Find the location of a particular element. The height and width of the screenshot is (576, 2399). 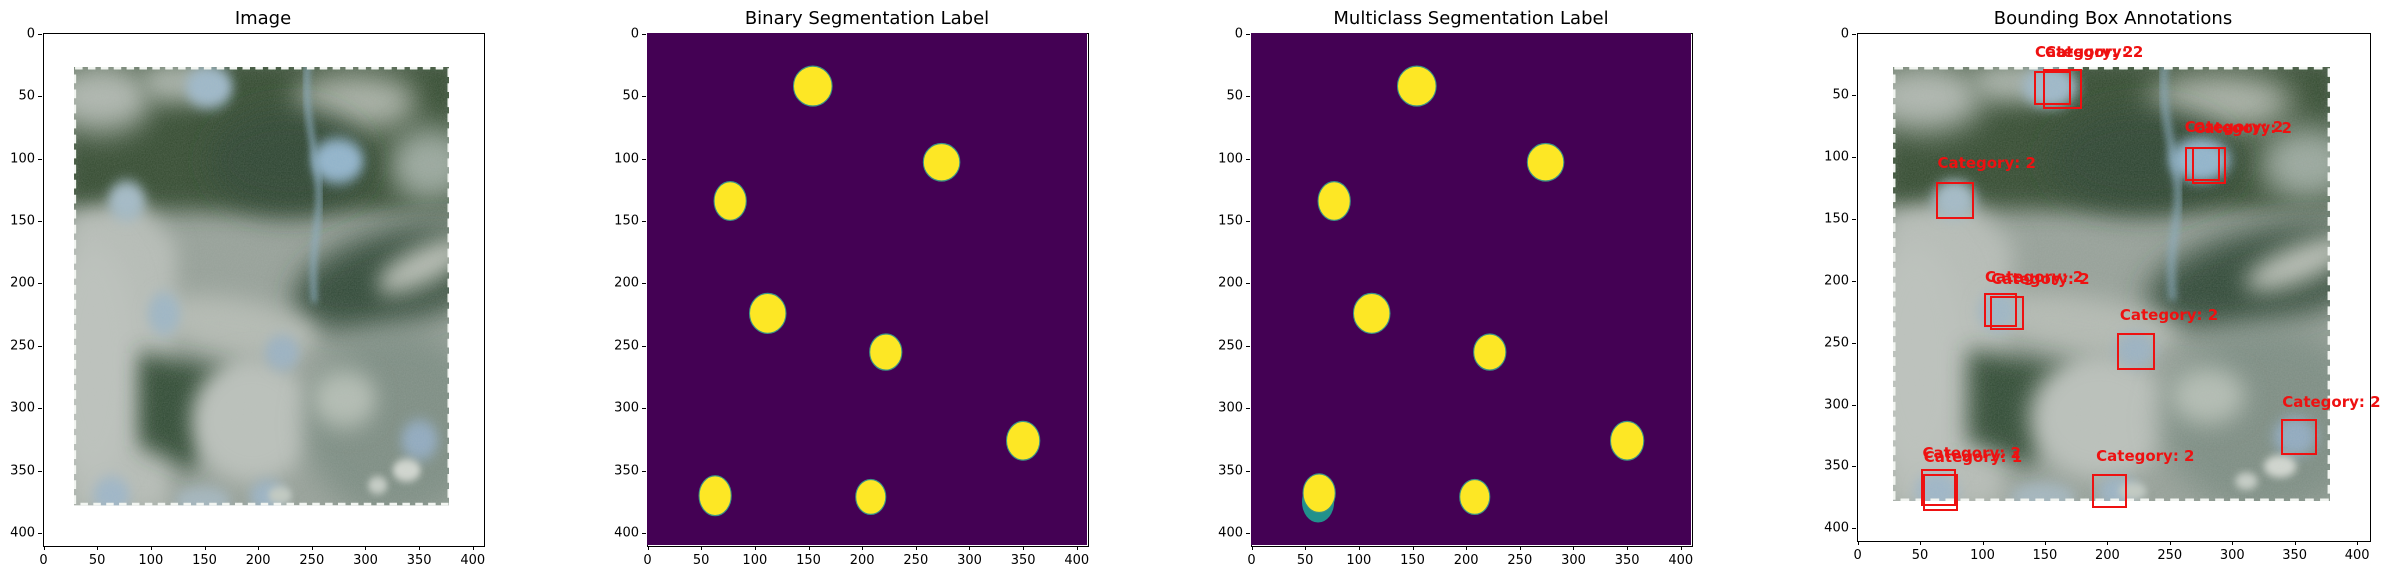

y-tick-label: 150 is located at coordinates (1230, 221).